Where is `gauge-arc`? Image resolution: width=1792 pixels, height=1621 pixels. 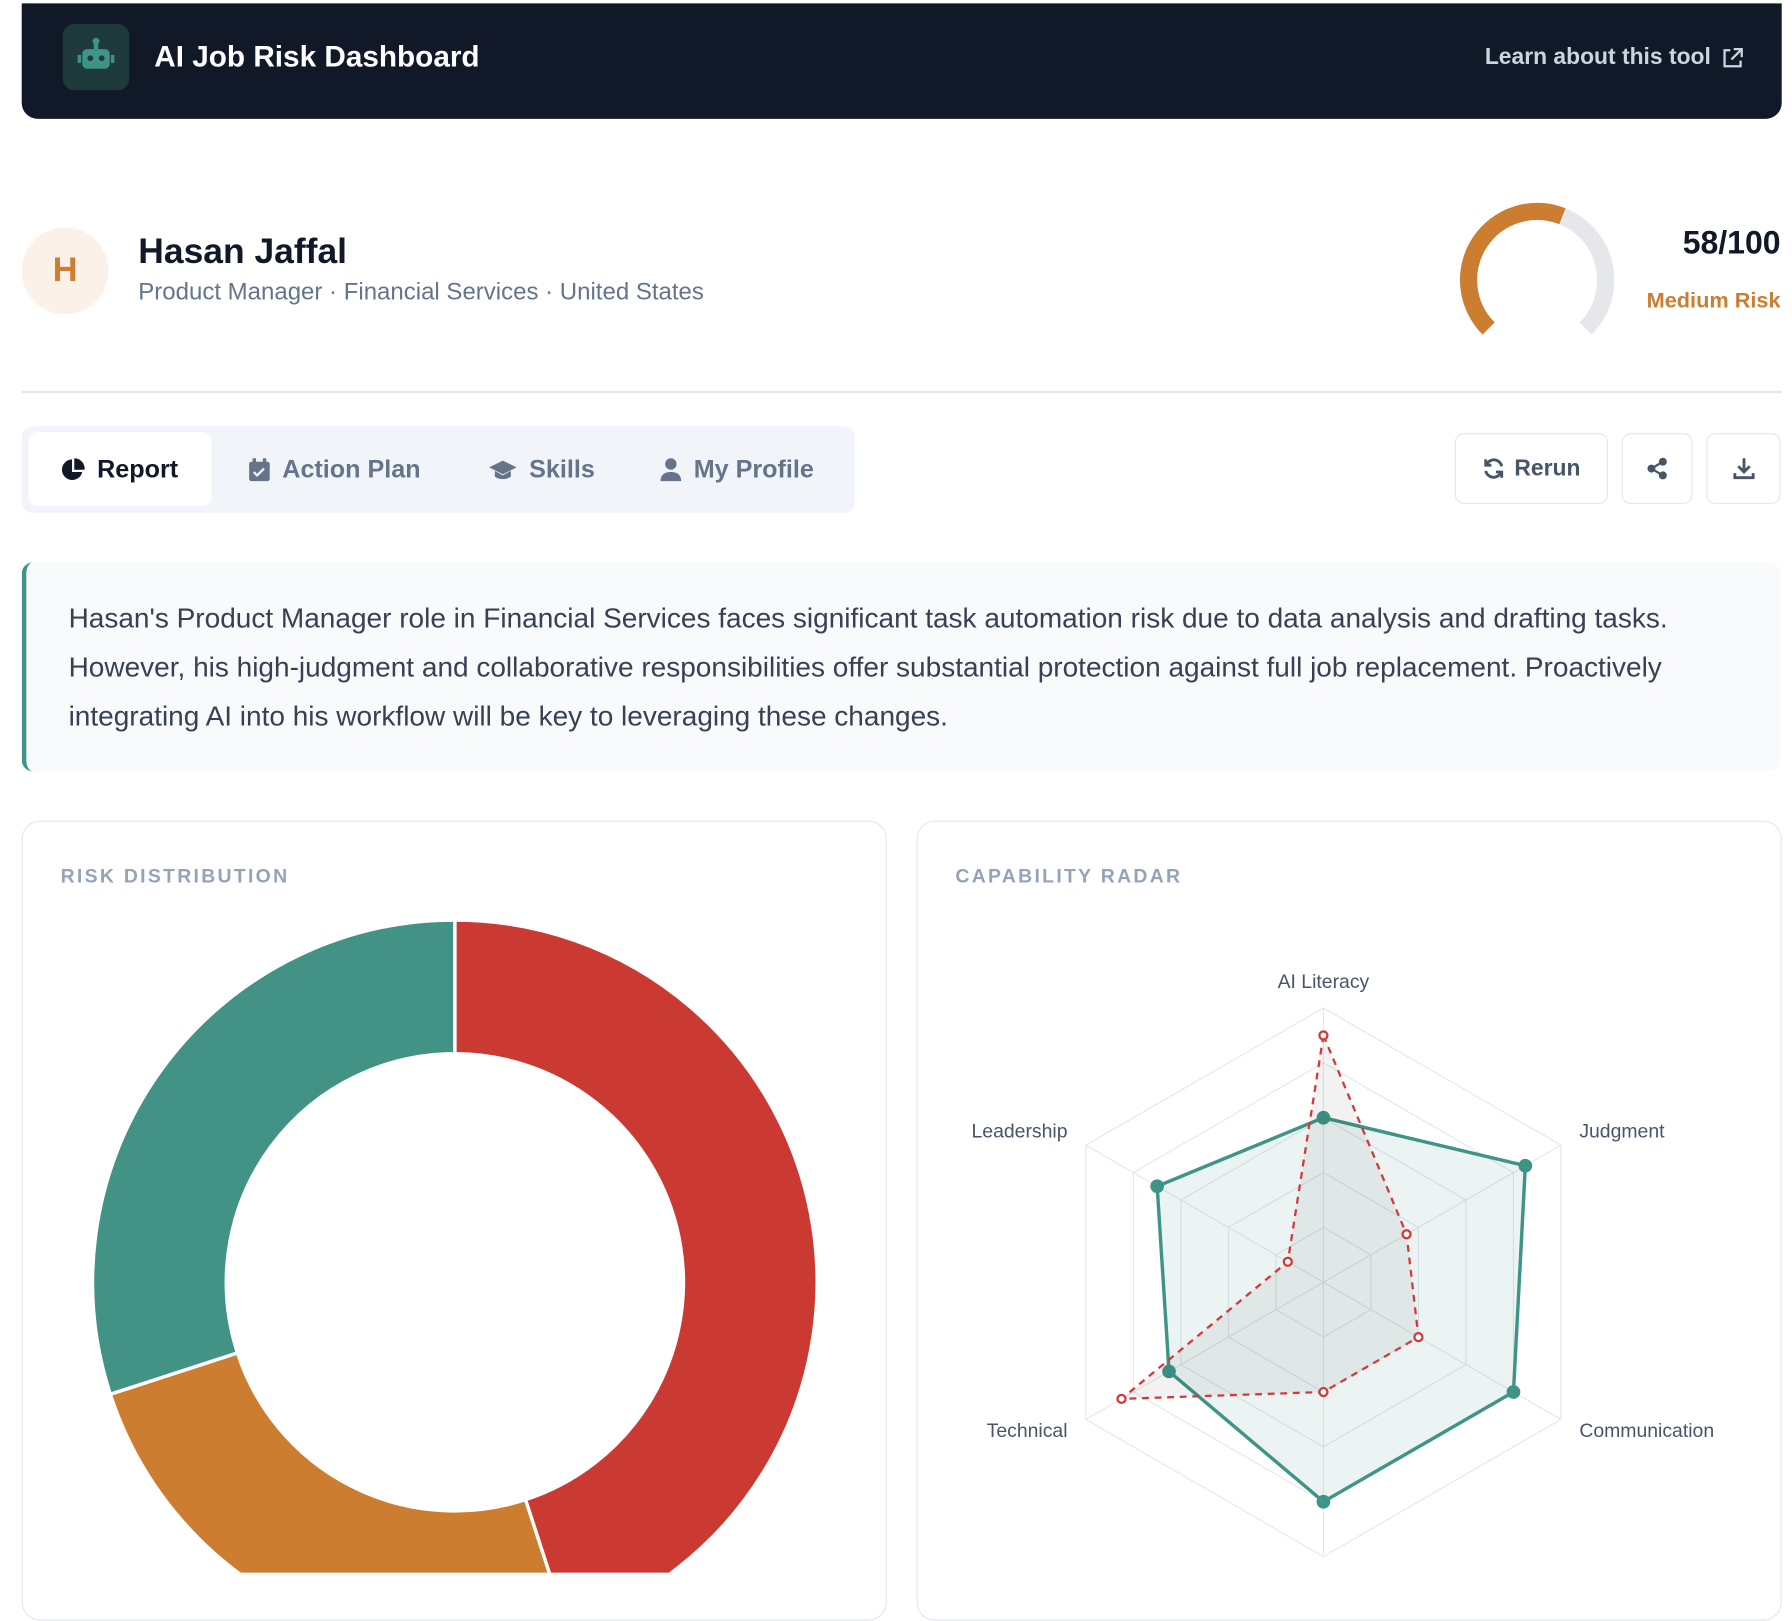 gauge-arc is located at coordinates (1513, 268).